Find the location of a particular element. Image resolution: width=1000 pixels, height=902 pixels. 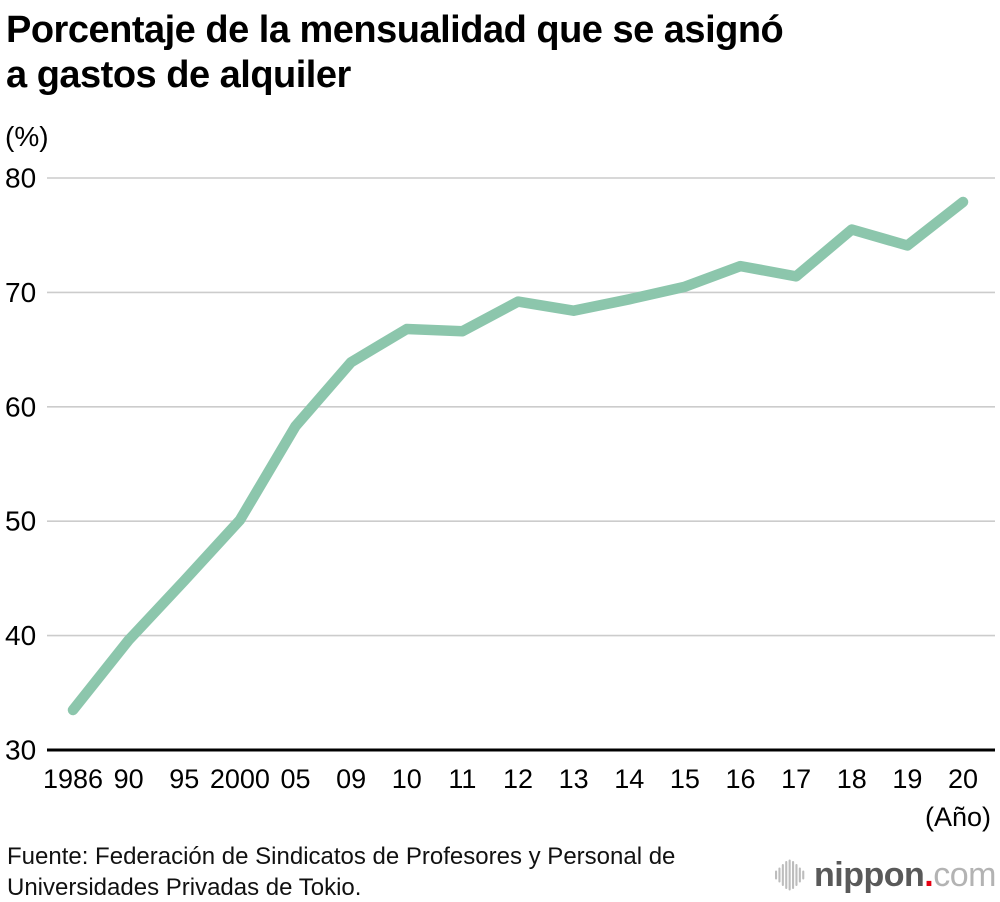

x-axis-unit-label: (Año) is located at coordinates (957, 817).